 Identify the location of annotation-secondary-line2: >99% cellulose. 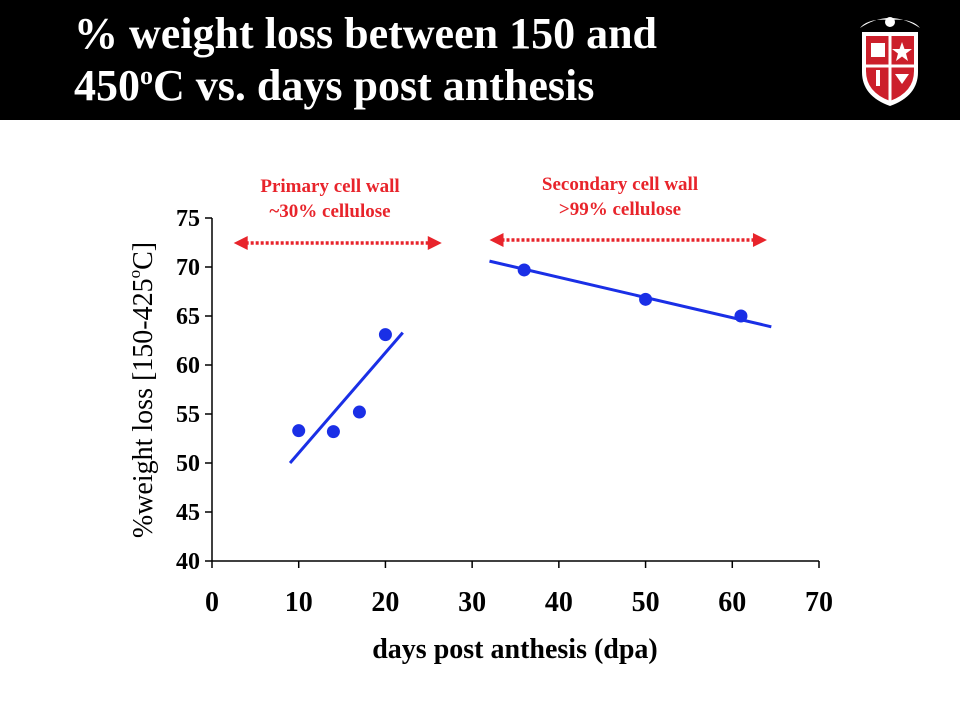
(620, 209).